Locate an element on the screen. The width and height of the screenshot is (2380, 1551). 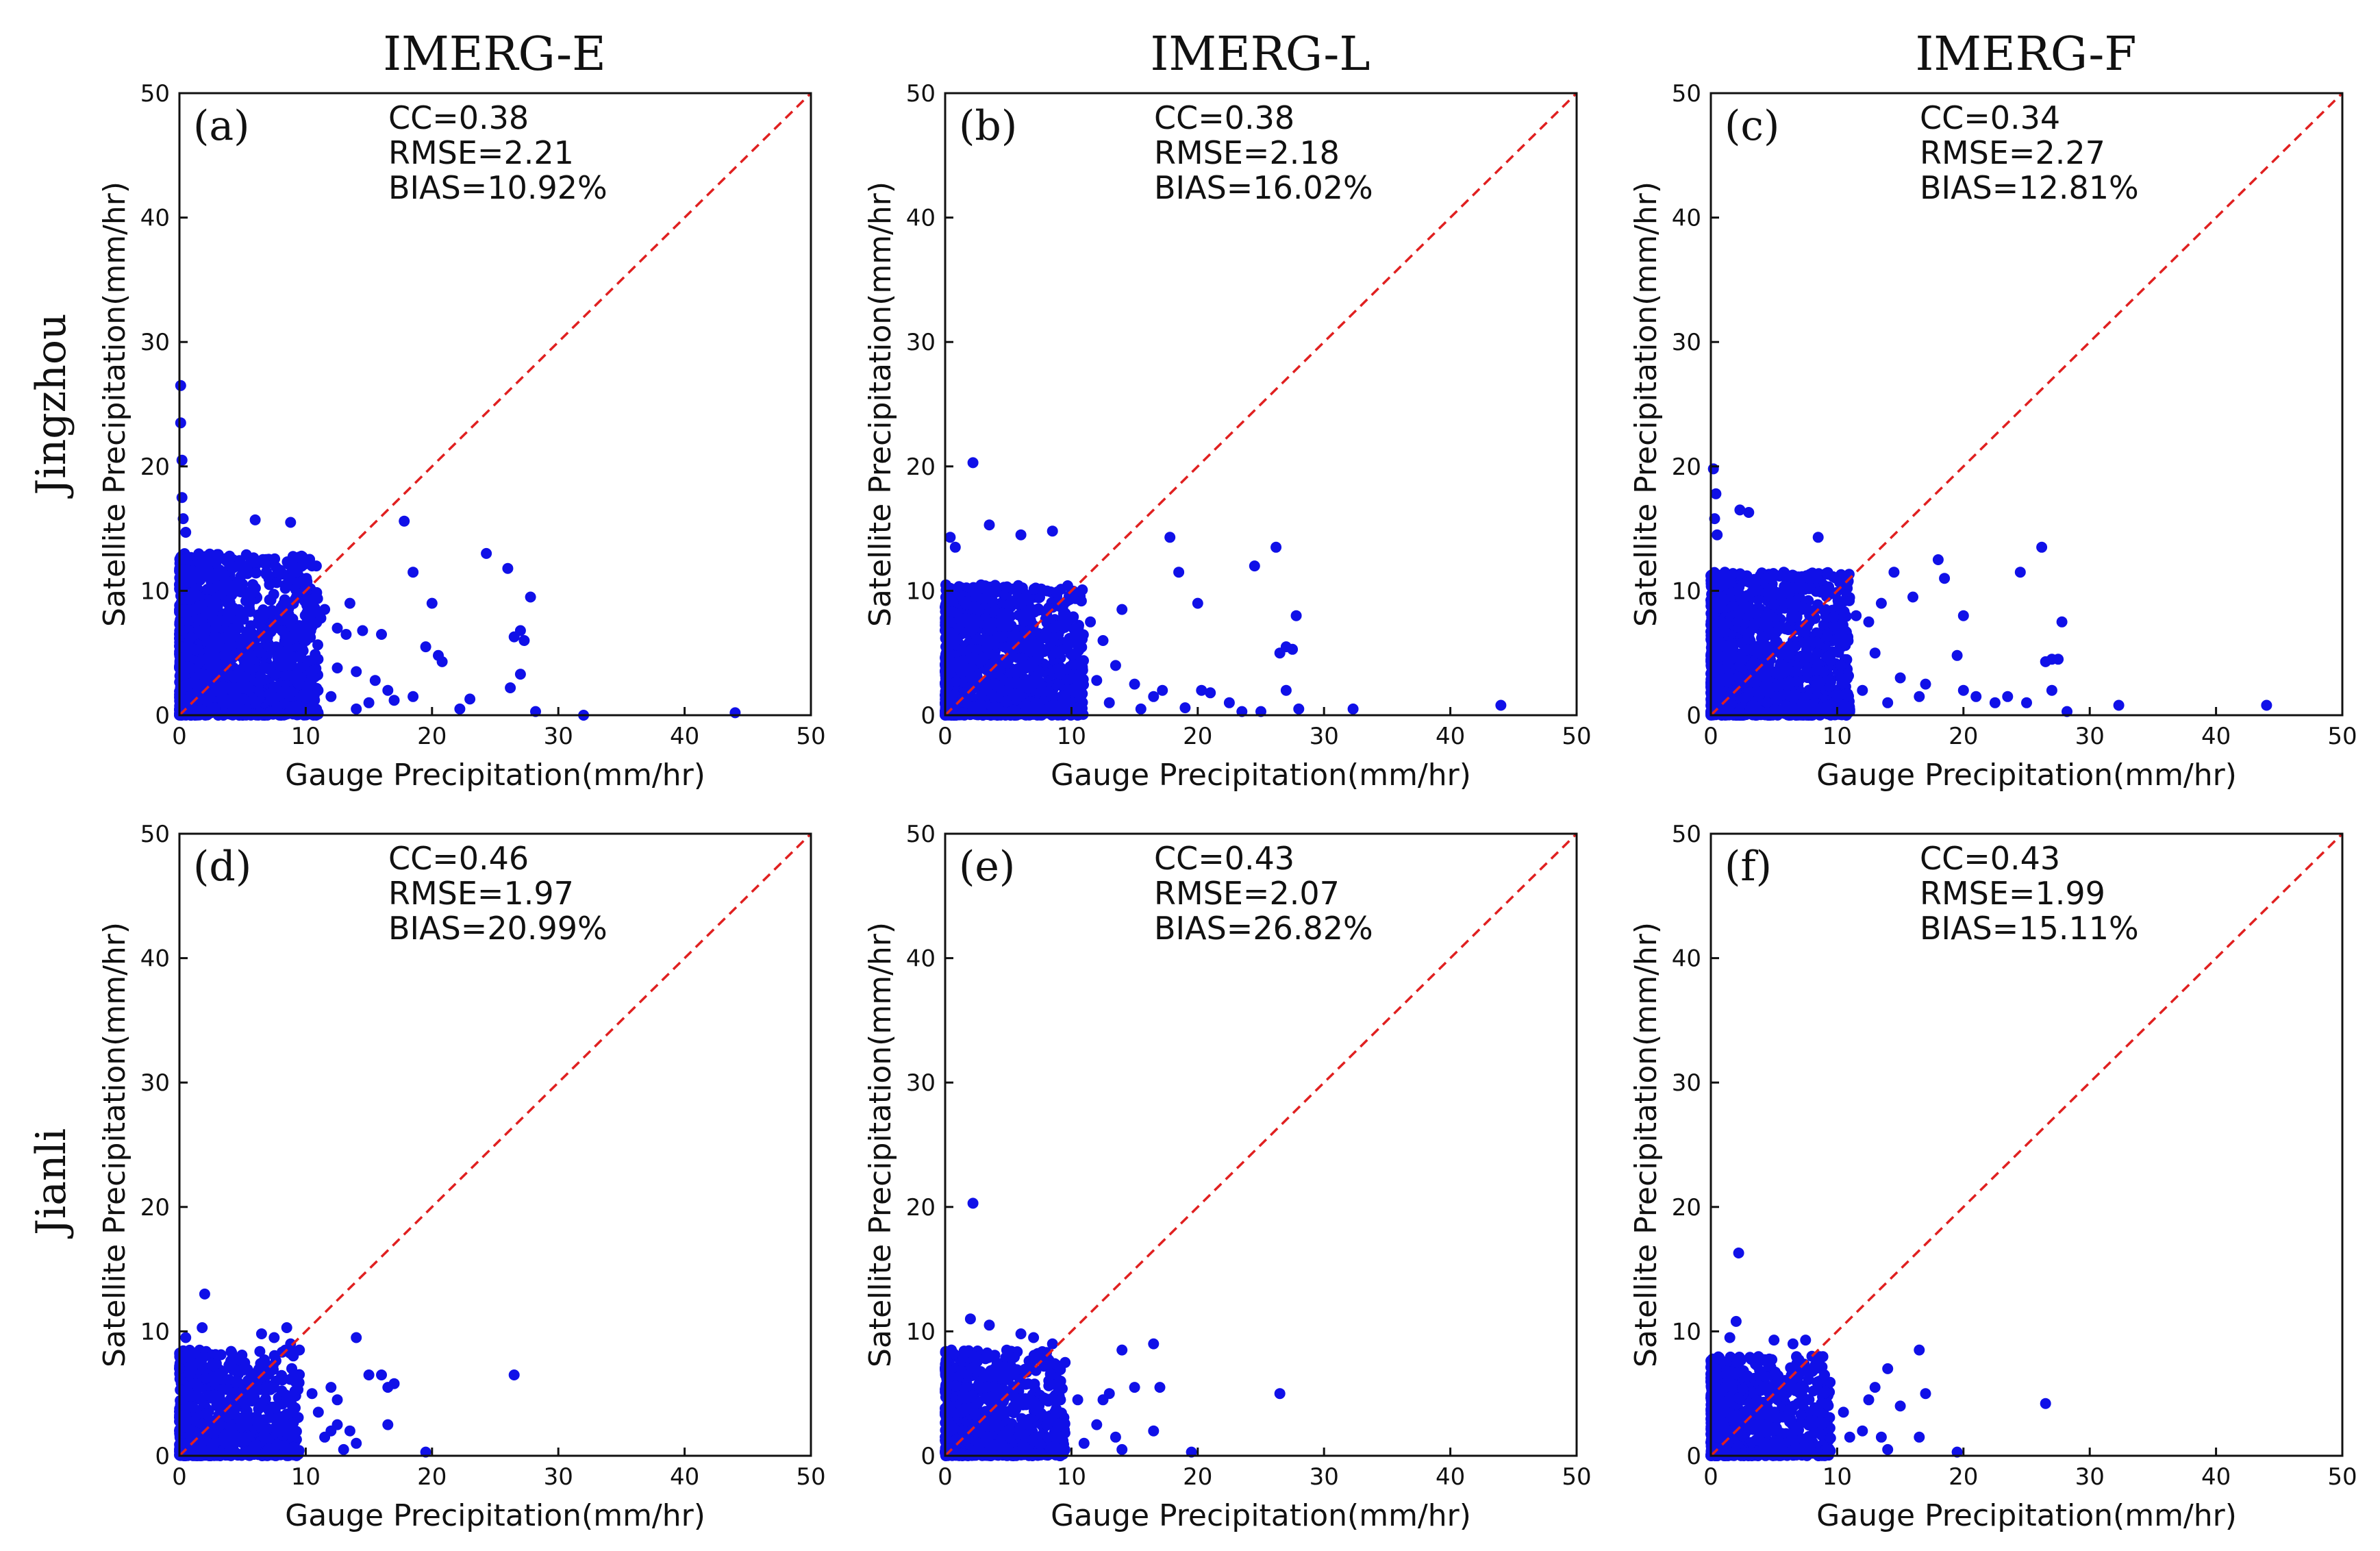
one-to-one-line is located at coordinates (2026, 404).